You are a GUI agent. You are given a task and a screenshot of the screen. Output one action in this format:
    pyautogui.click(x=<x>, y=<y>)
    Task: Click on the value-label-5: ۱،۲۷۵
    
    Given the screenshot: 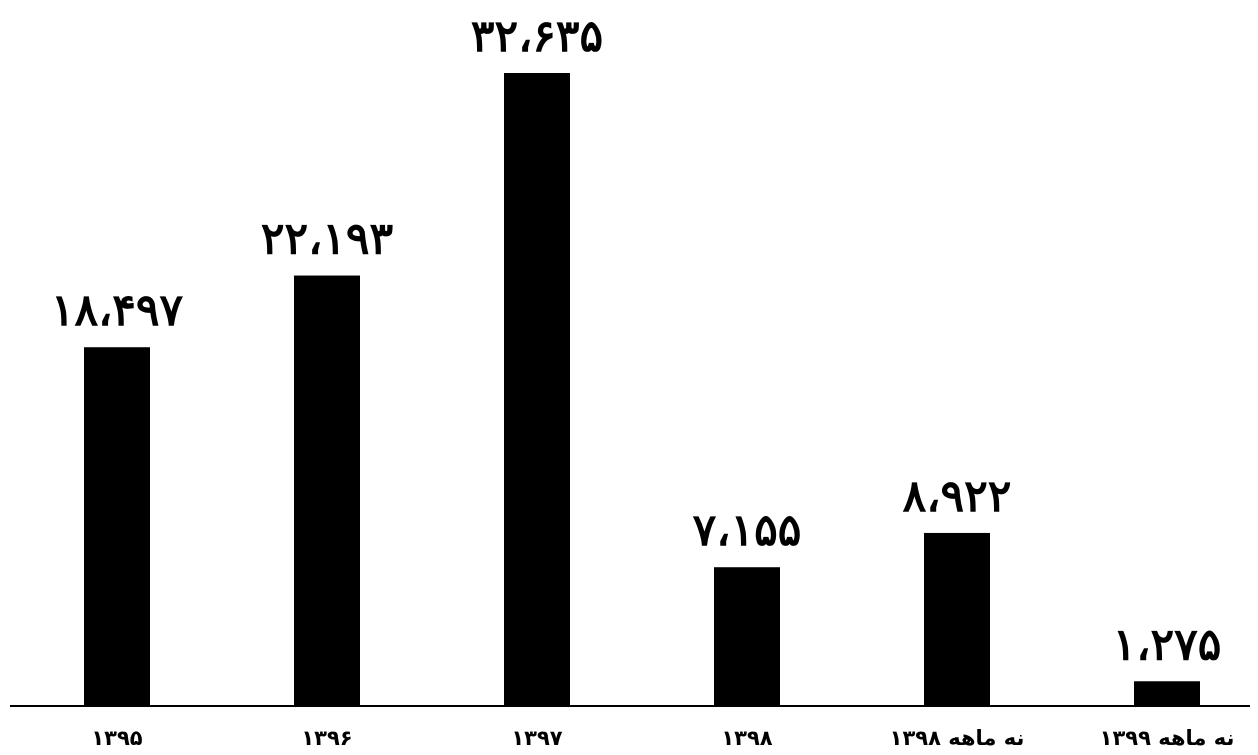 What is the action you would take?
    pyautogui.click(x=1167, y=644)
    